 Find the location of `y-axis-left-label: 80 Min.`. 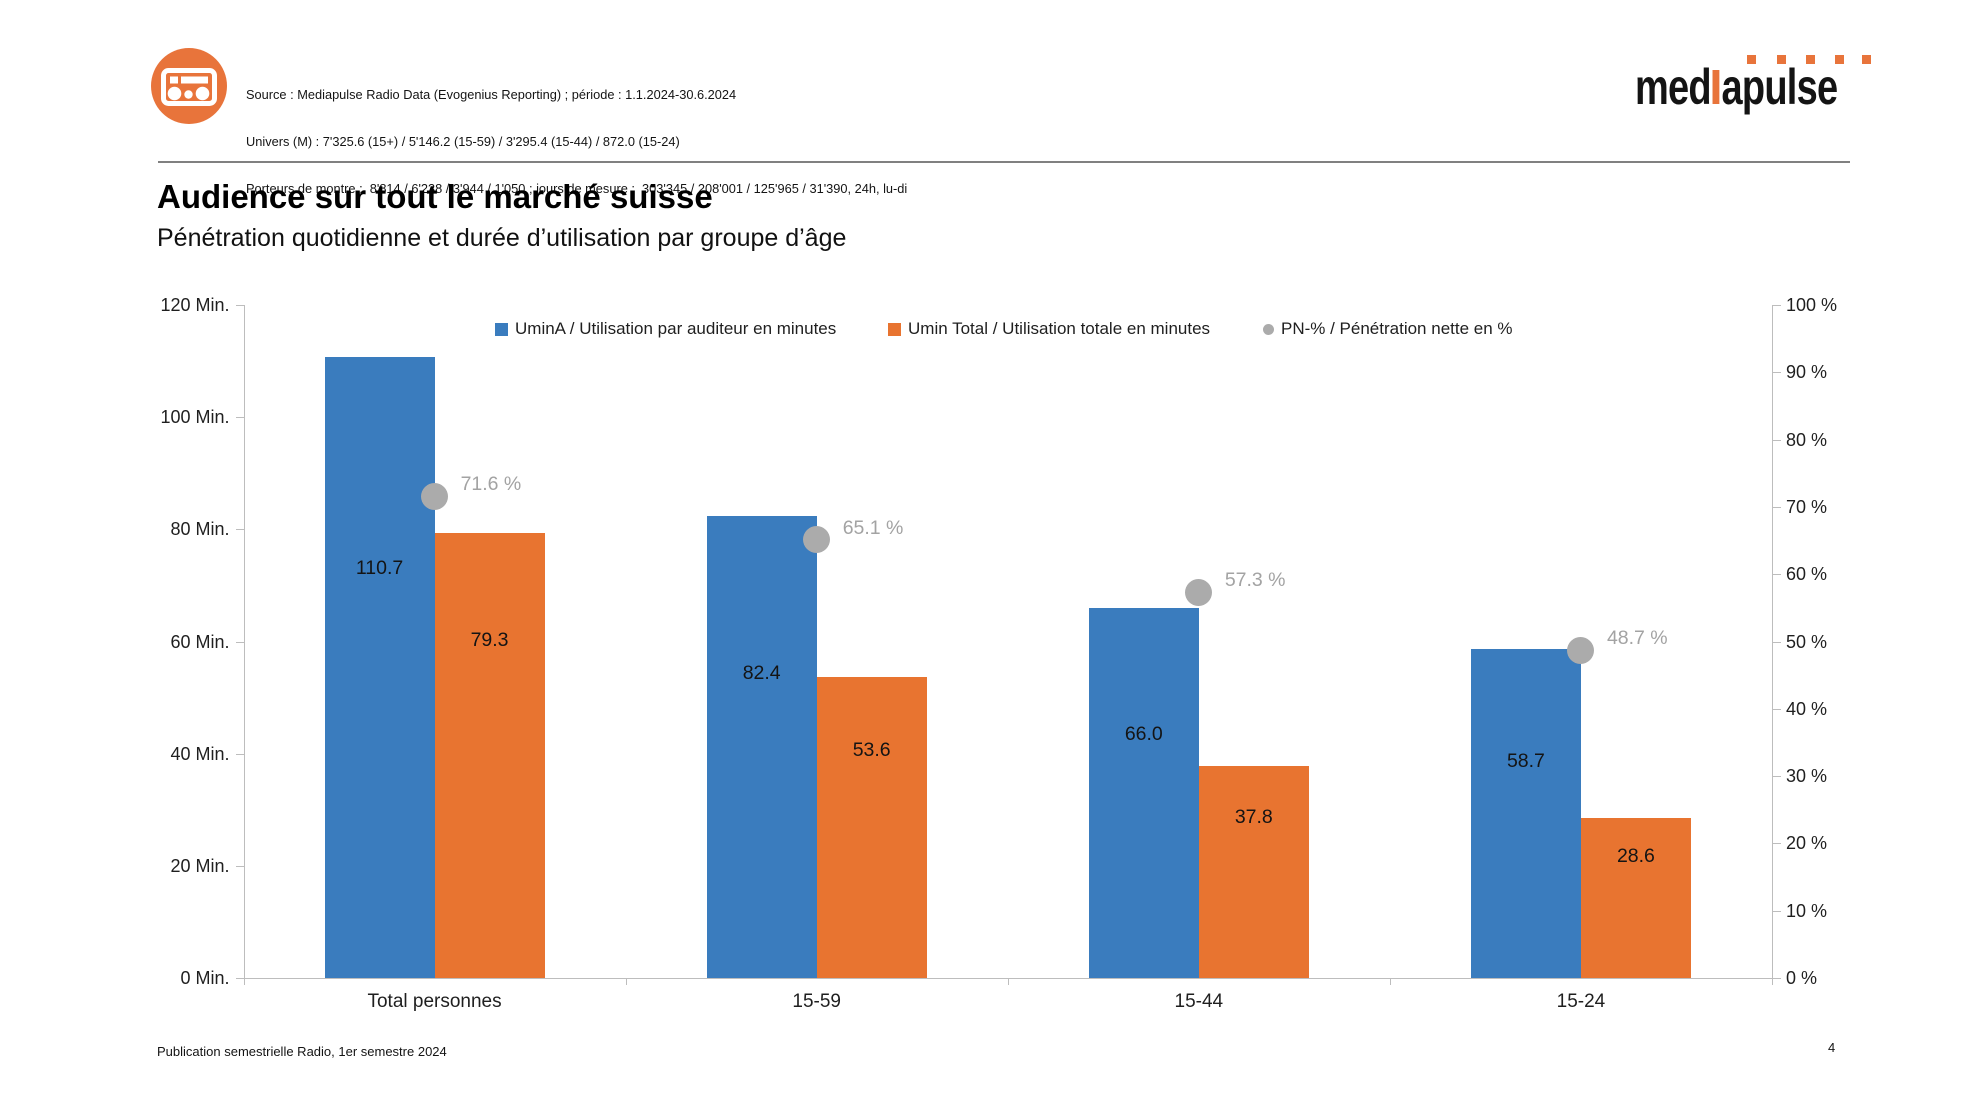

y-axis-left-label: 80 Min. is located at coordinates (200, 529).